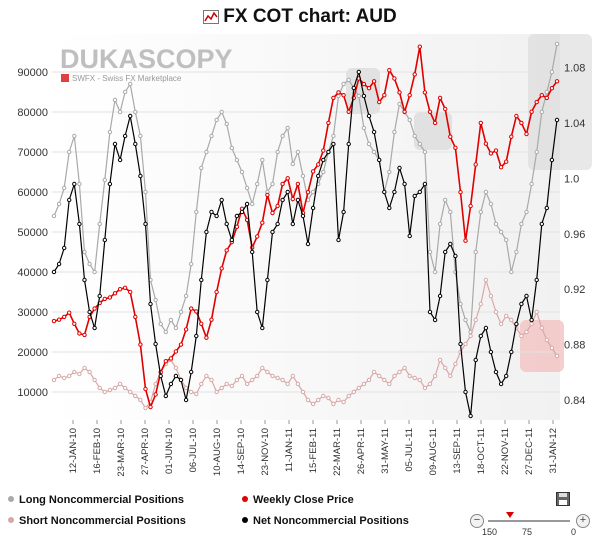  I want to click on x-tick-label: 11-JAN-11, so click(289, 450).